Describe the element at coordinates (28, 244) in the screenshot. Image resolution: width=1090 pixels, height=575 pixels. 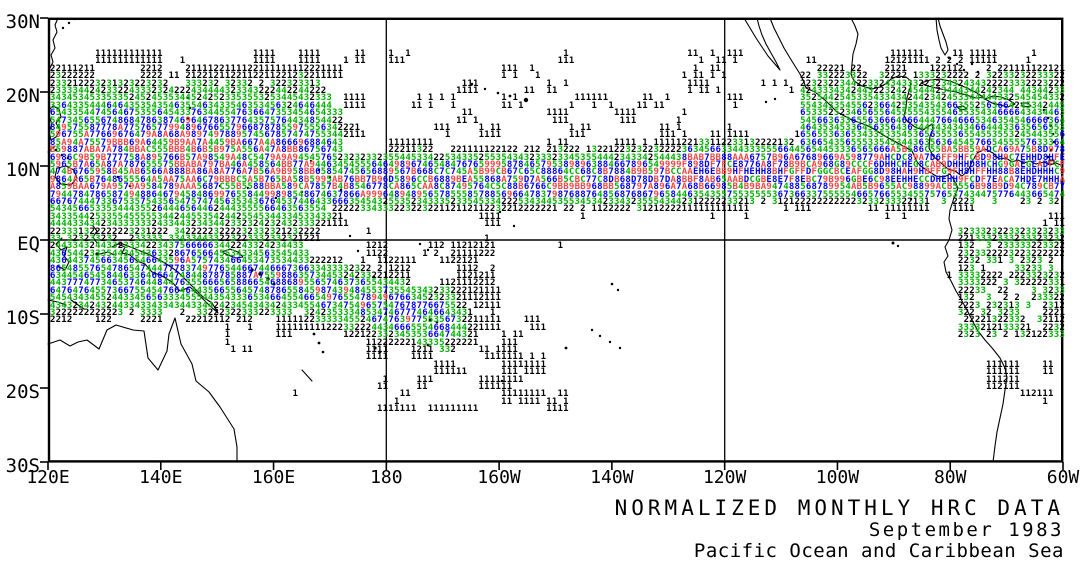
I see `y-axis-label: EQ` at that location.